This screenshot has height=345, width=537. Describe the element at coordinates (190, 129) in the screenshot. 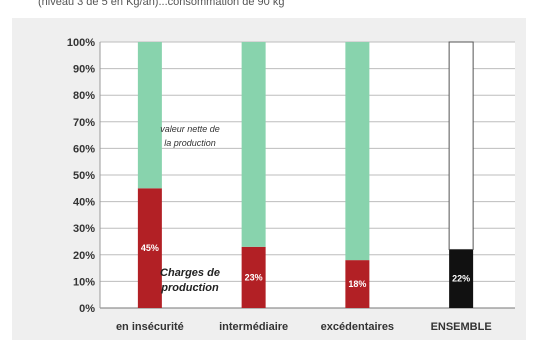

I see `annotation-upper-line-1: valeur nette de` at that location.